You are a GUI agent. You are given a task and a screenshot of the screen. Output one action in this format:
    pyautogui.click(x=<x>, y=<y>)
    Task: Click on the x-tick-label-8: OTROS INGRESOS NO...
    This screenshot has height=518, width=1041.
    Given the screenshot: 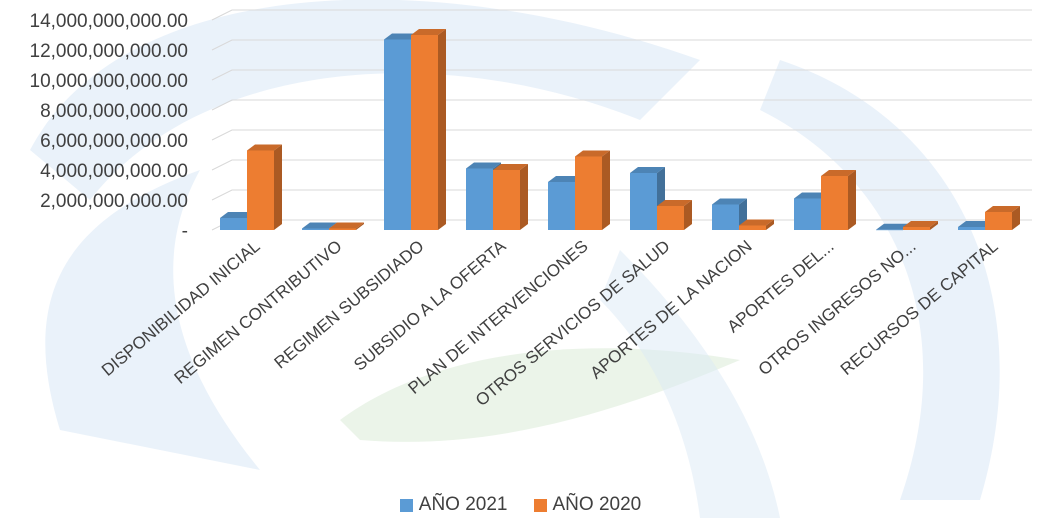 What is the action you would take?
    pyautogui.click(x=837, y=308)
    